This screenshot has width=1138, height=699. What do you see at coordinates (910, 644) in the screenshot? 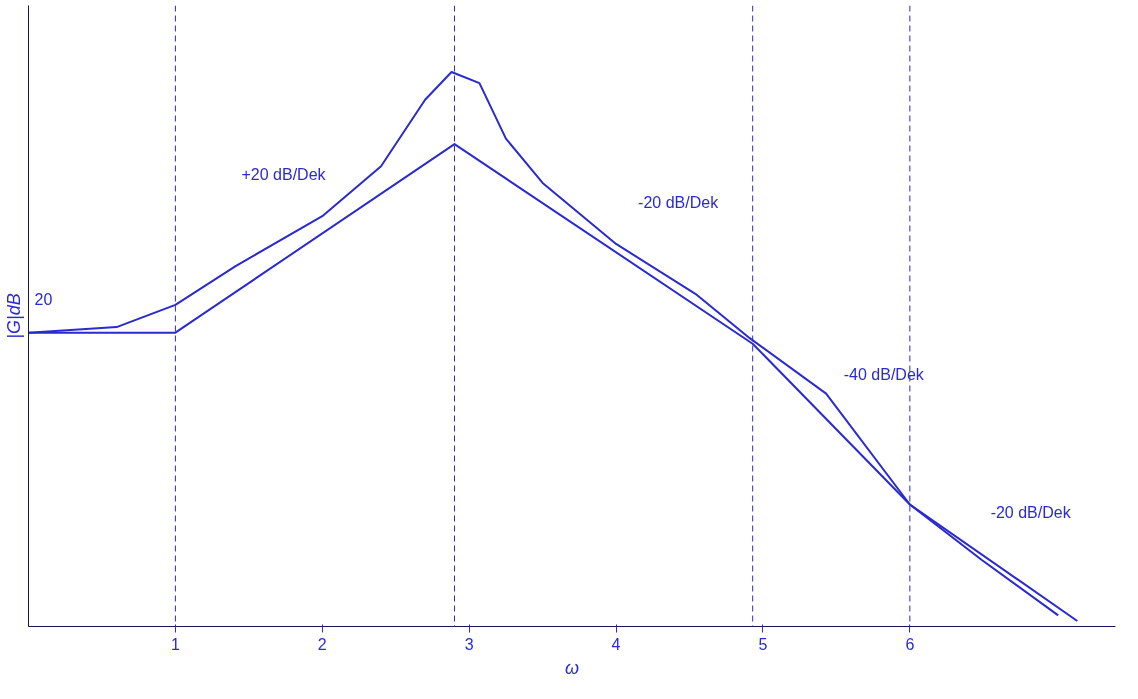
I see `x-tick-label: 6` at bounding box center [910, 644].